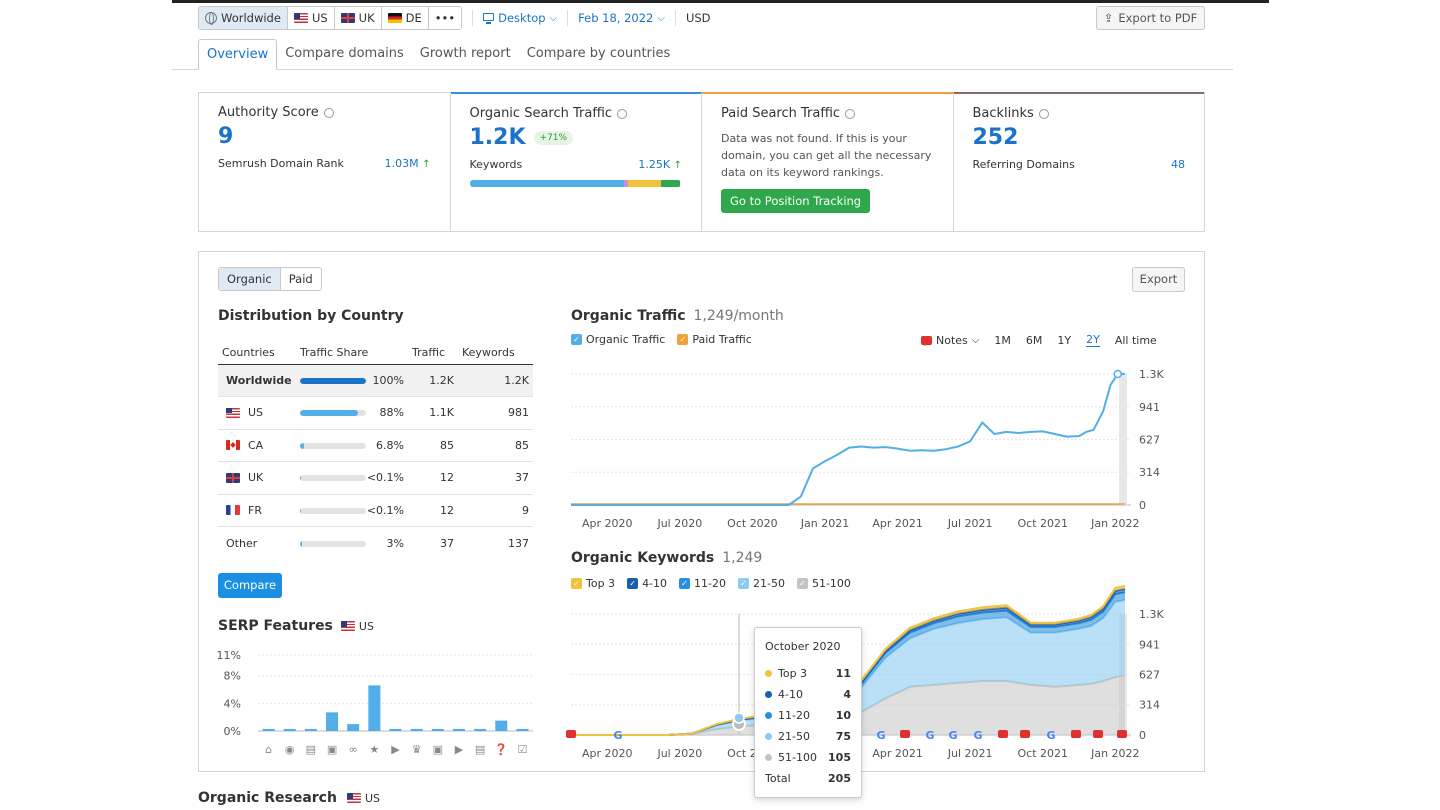 This screenshot has height=810, width=1440. What do you see at coordinates (1135, 340) in the screenshot?
I see `range-all-time: All time` at bounding box center [1135, 340].